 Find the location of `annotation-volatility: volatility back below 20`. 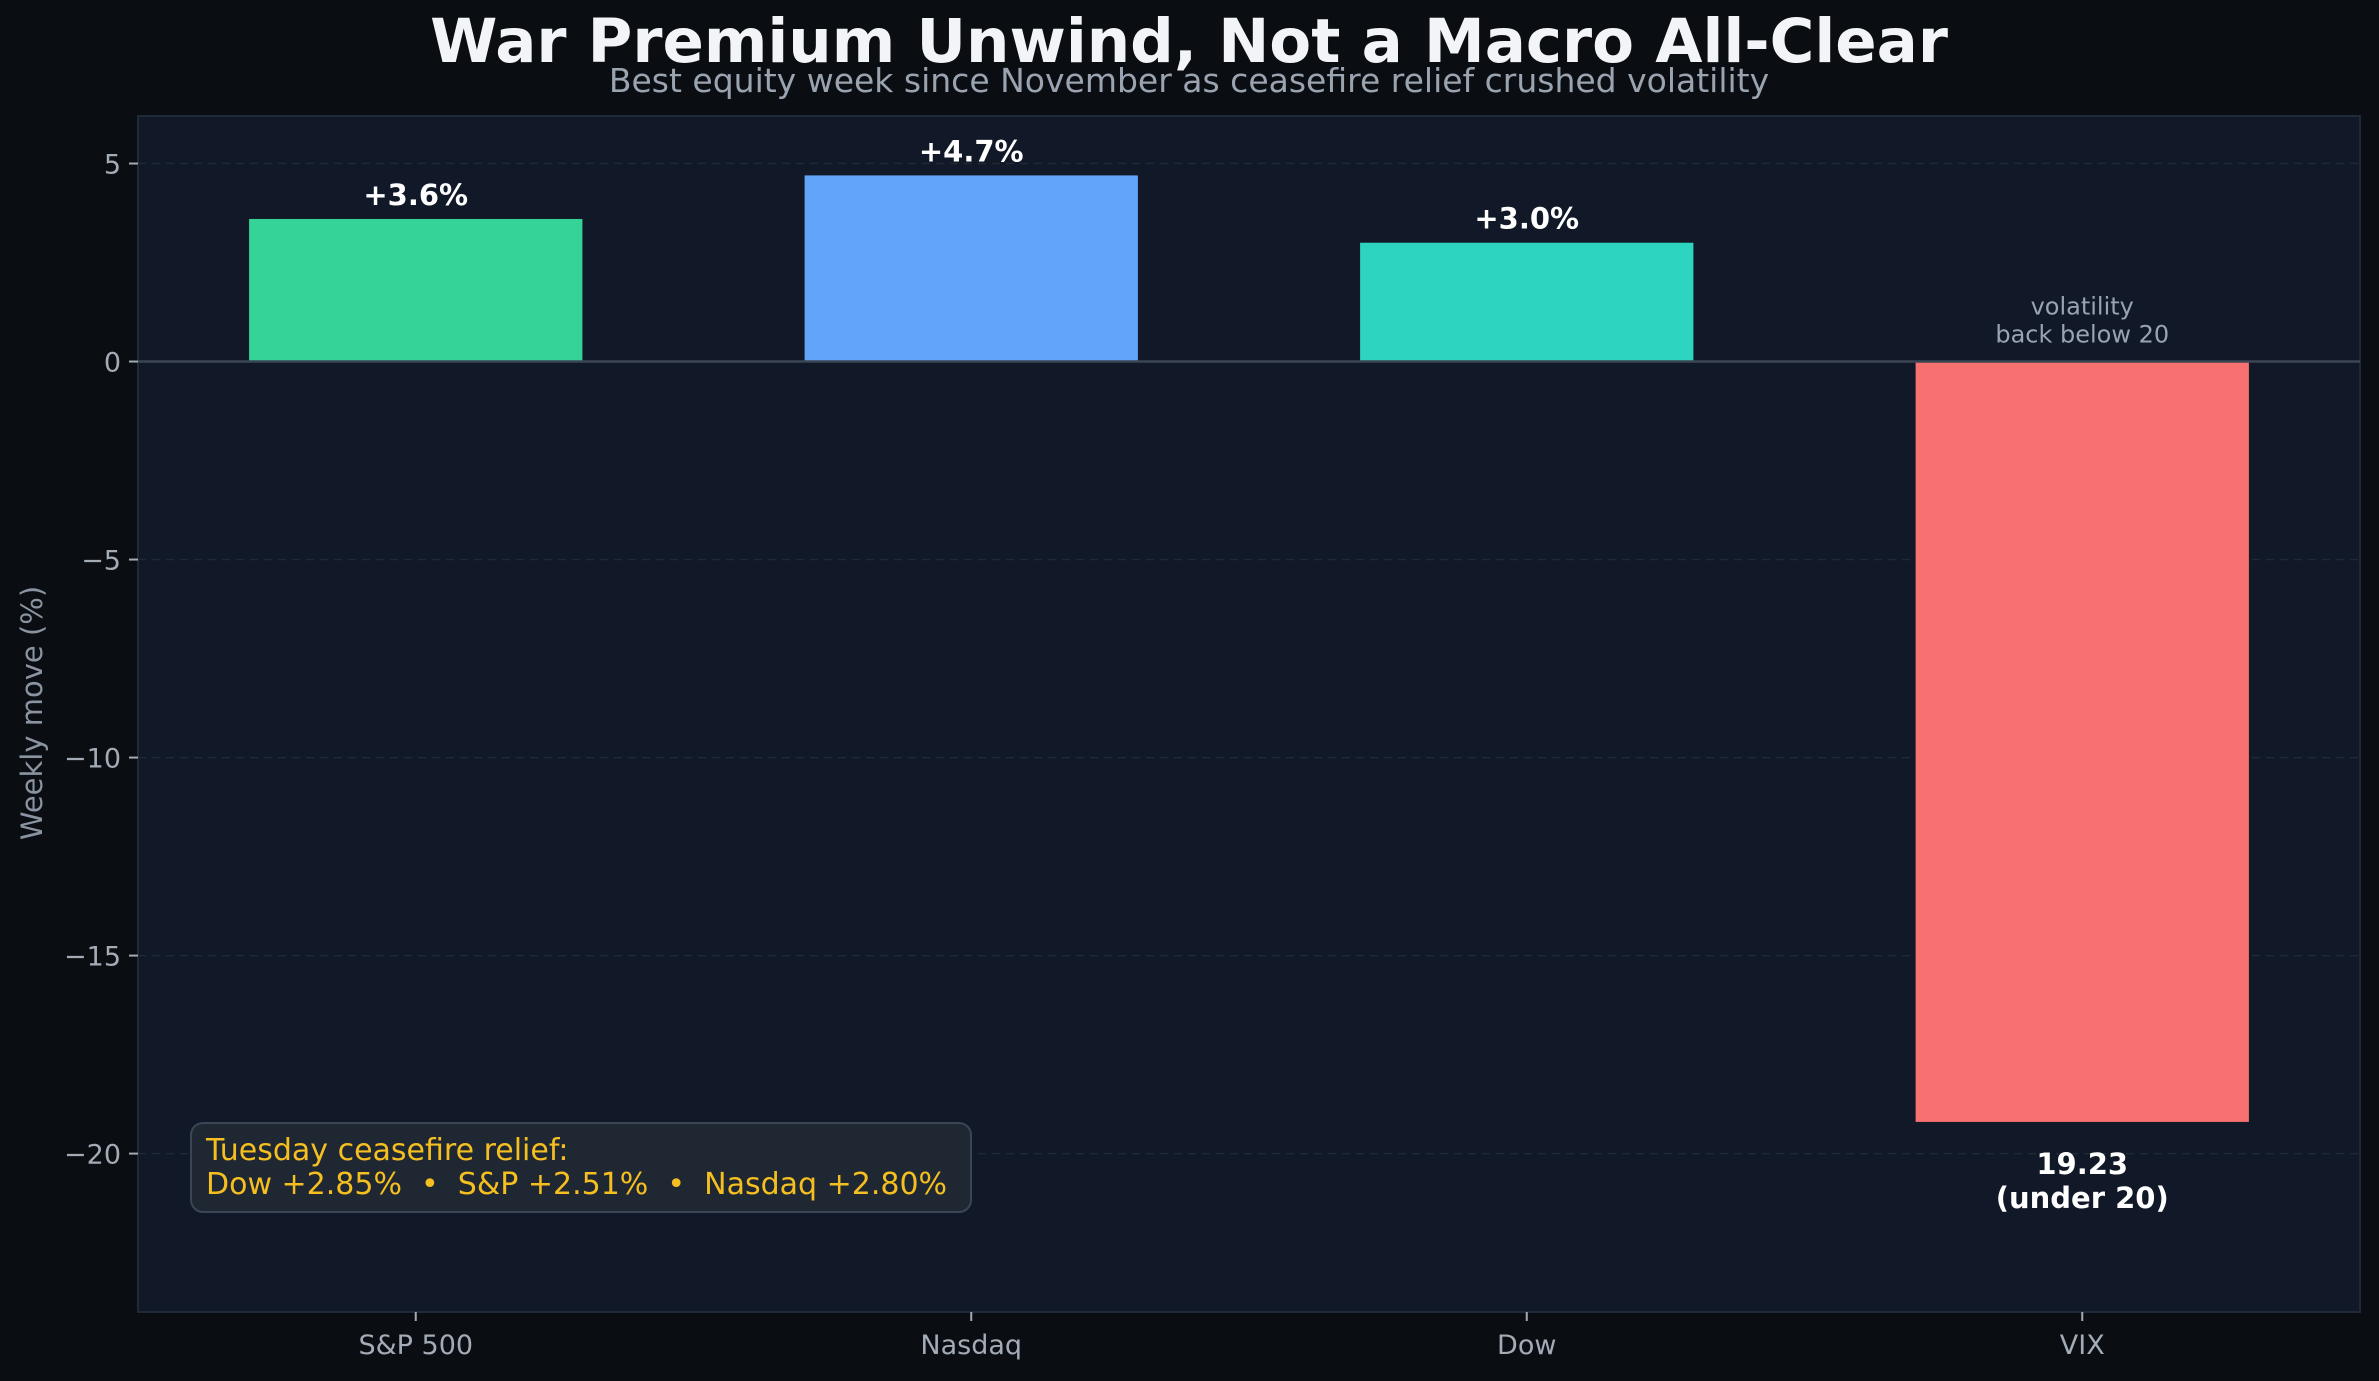

annotation-volatility: volatility back below 20 is located at coordinates (2082, 321).